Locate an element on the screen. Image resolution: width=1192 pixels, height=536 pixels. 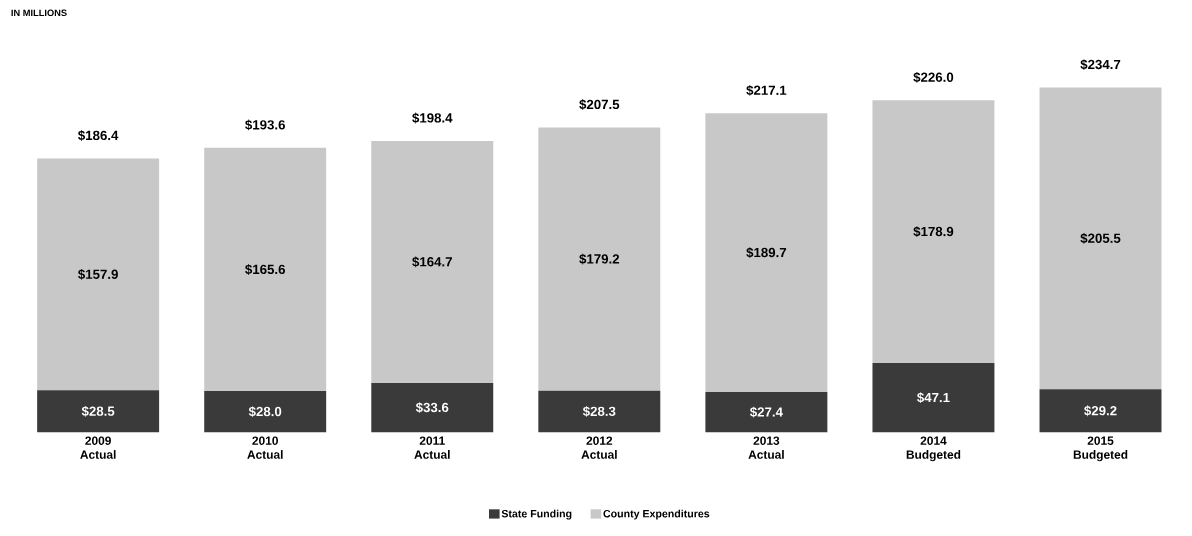
data-label: $28.5 is located at coordinates (98, 411).